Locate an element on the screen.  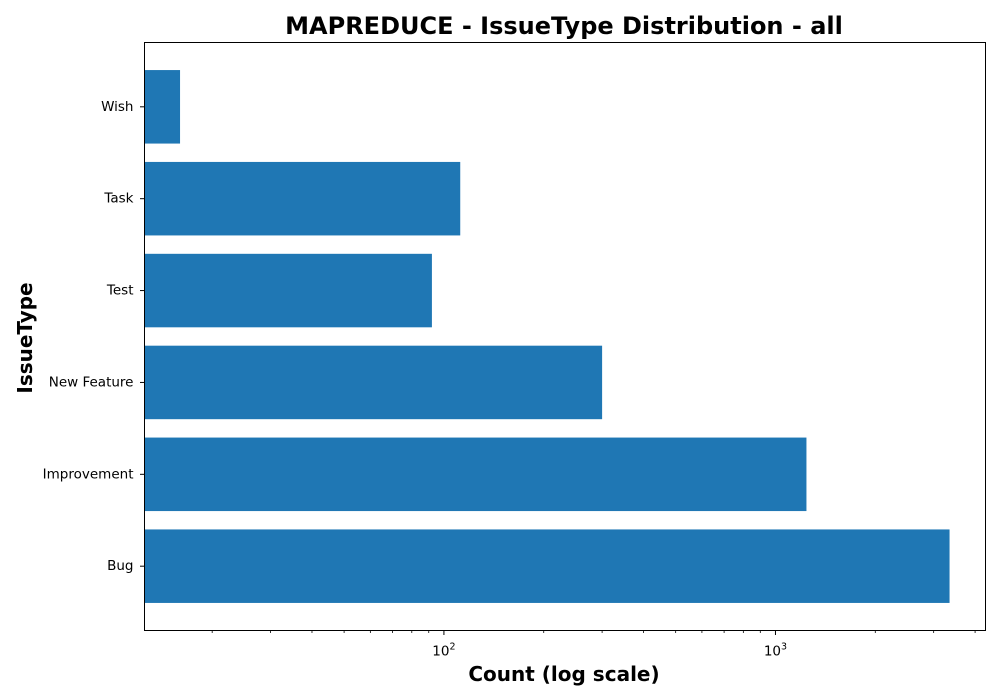
y-axis-label: IssueType is located at coordinates (25, 337).